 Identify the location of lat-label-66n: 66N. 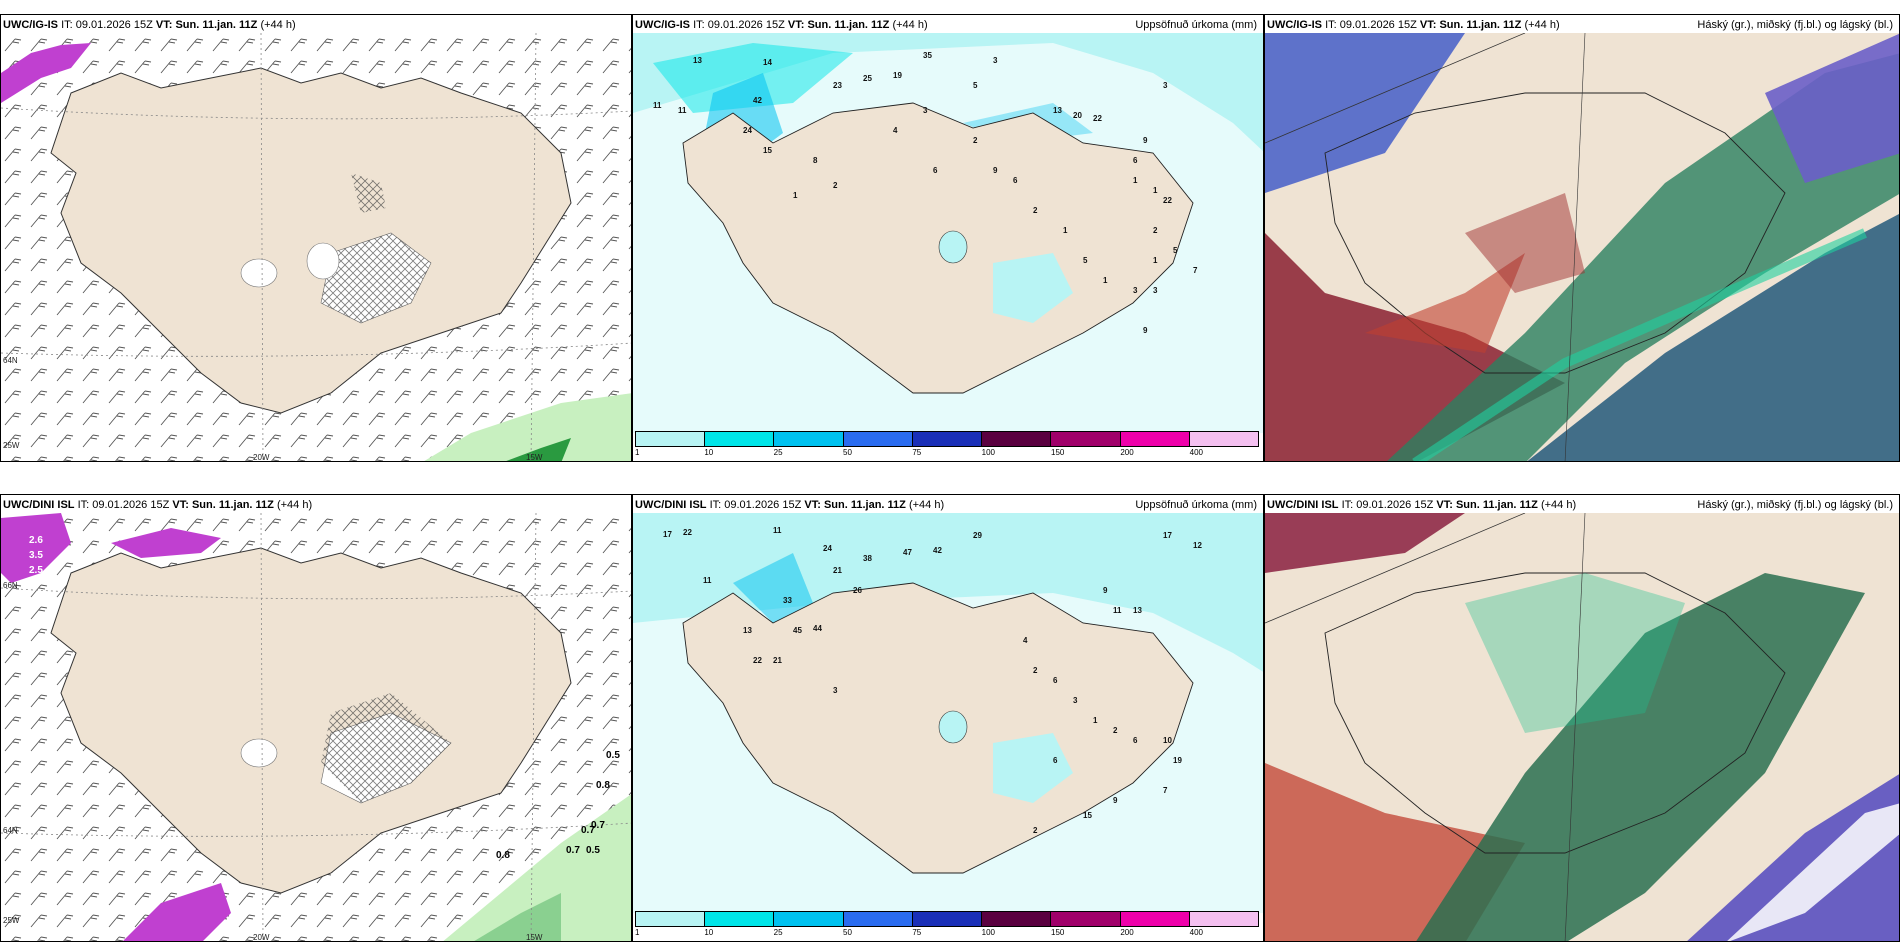
(10, 585).